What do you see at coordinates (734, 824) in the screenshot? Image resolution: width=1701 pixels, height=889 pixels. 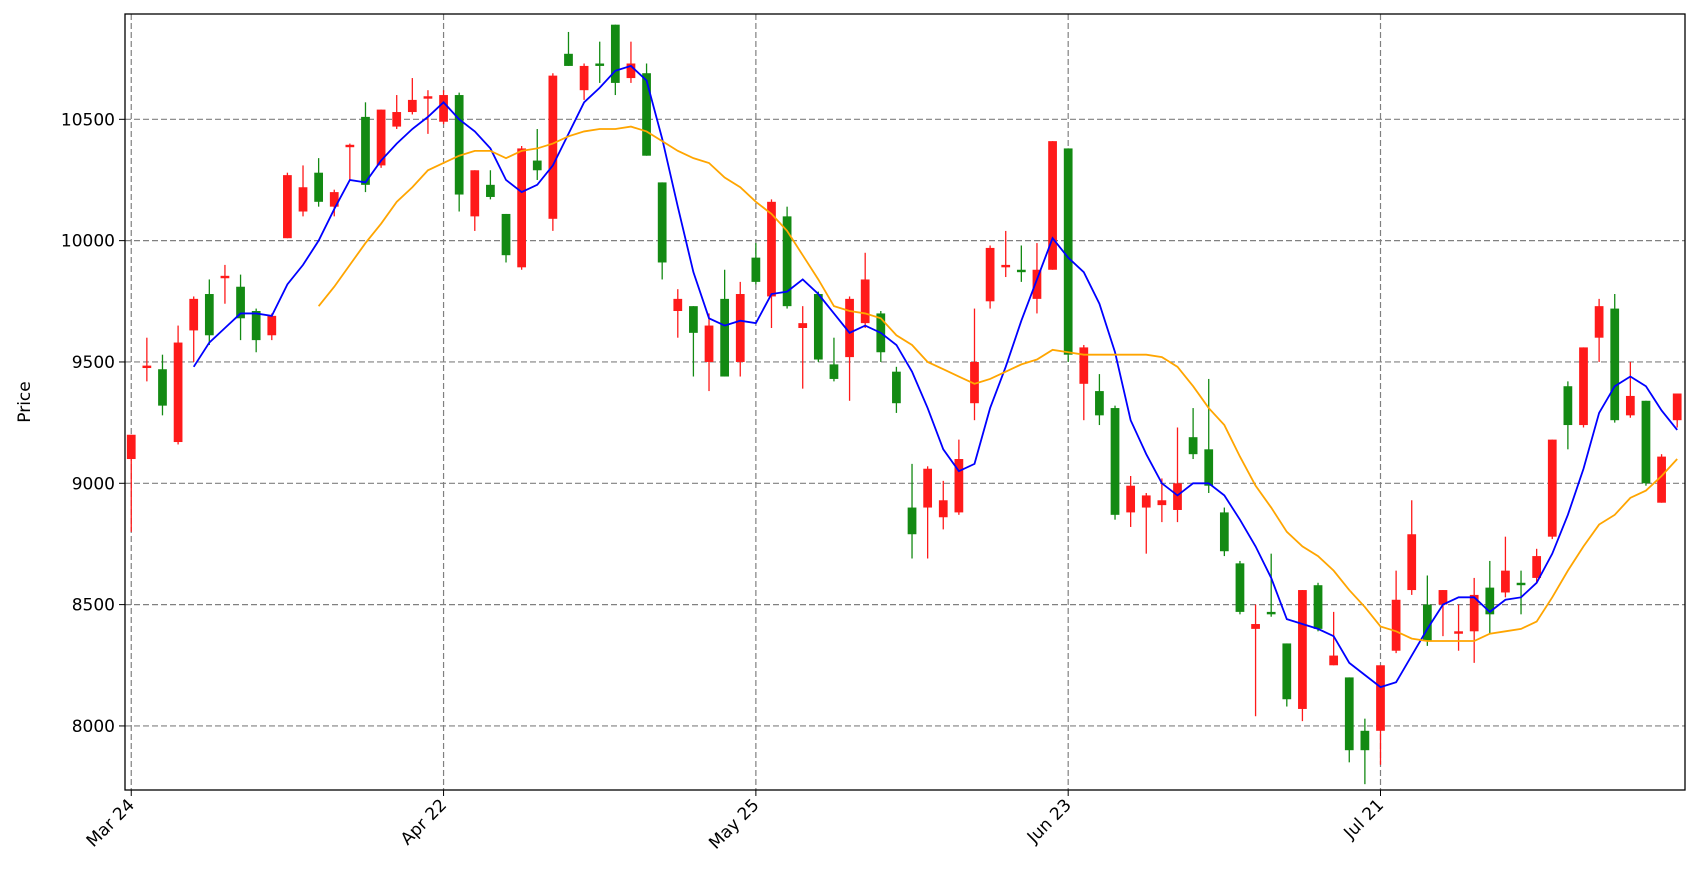 I see `x-tick-label: May 25` at bounding box center [734, 824].